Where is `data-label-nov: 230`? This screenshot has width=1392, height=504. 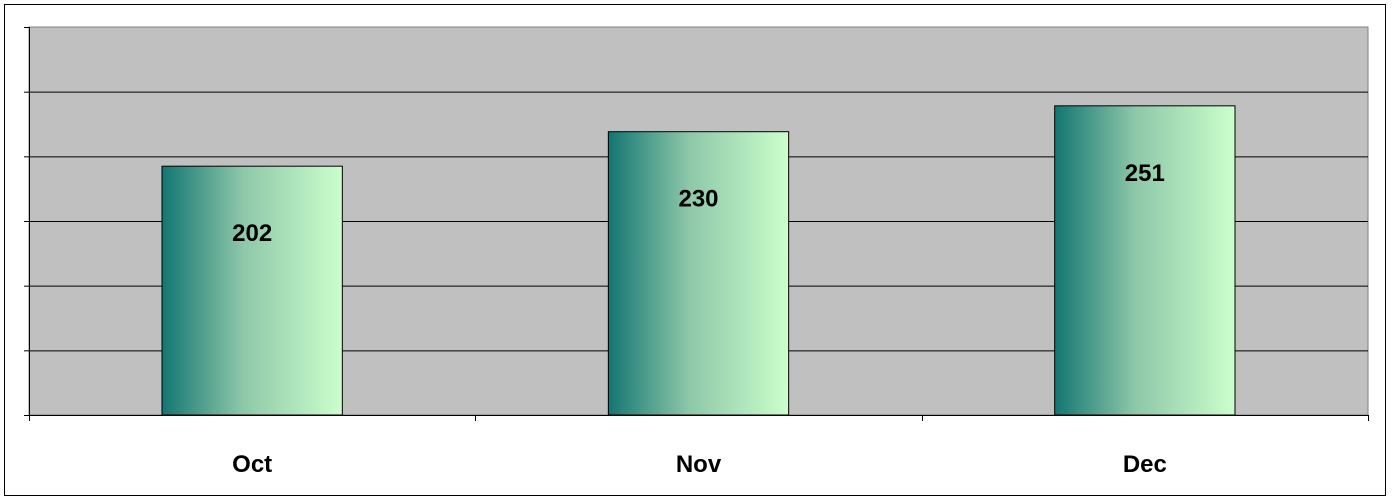 data-label-nov: 230 is located at coordinates (698, 199).